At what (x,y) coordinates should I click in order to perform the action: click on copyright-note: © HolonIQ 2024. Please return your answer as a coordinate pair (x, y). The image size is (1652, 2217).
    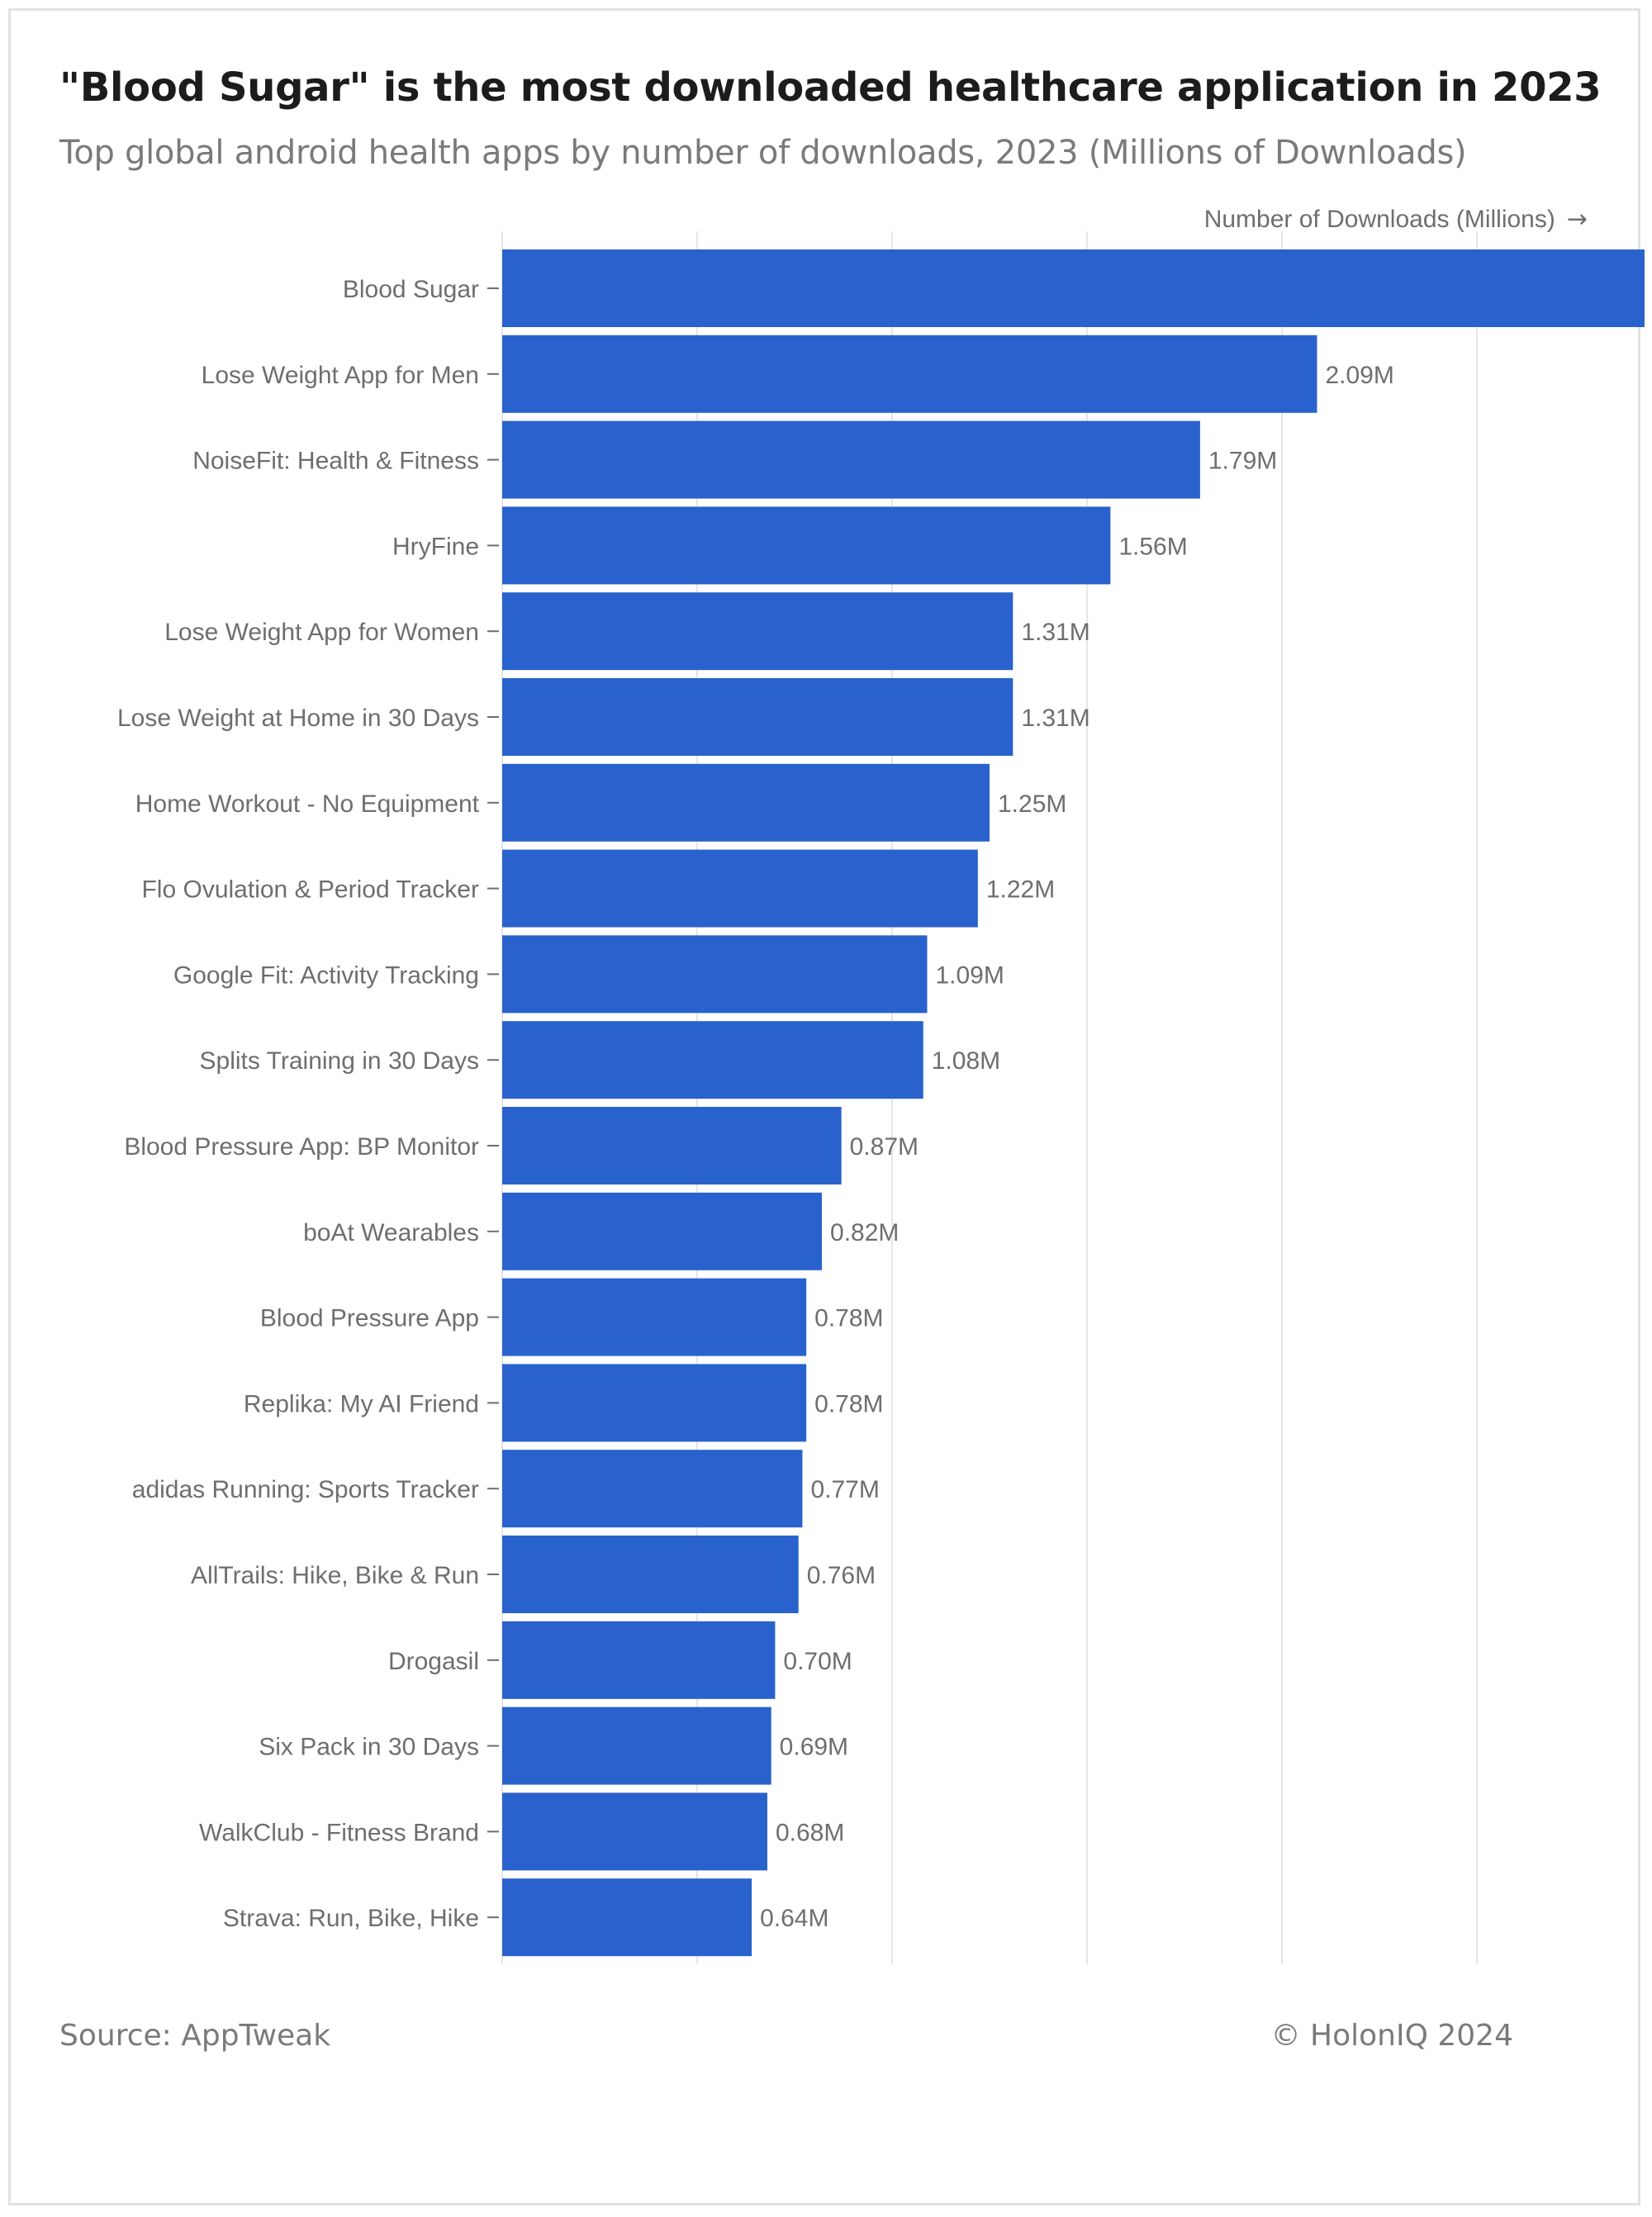
    Looking at the image, I should click on (1391, 2036).